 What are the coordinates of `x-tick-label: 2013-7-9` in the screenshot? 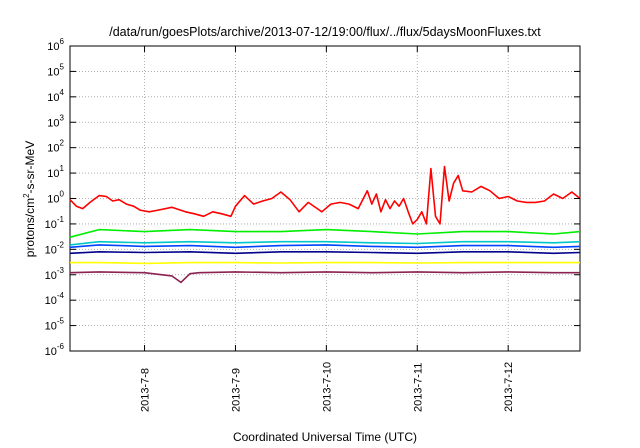 It's located at (236, 390).